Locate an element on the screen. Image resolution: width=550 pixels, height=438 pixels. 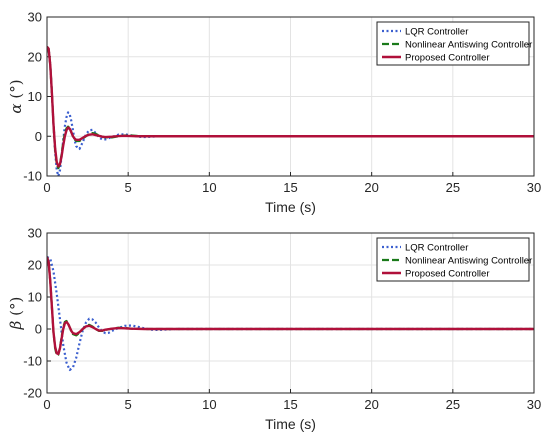
y-axis-label: β (°) is located at coordinates (16, 314).